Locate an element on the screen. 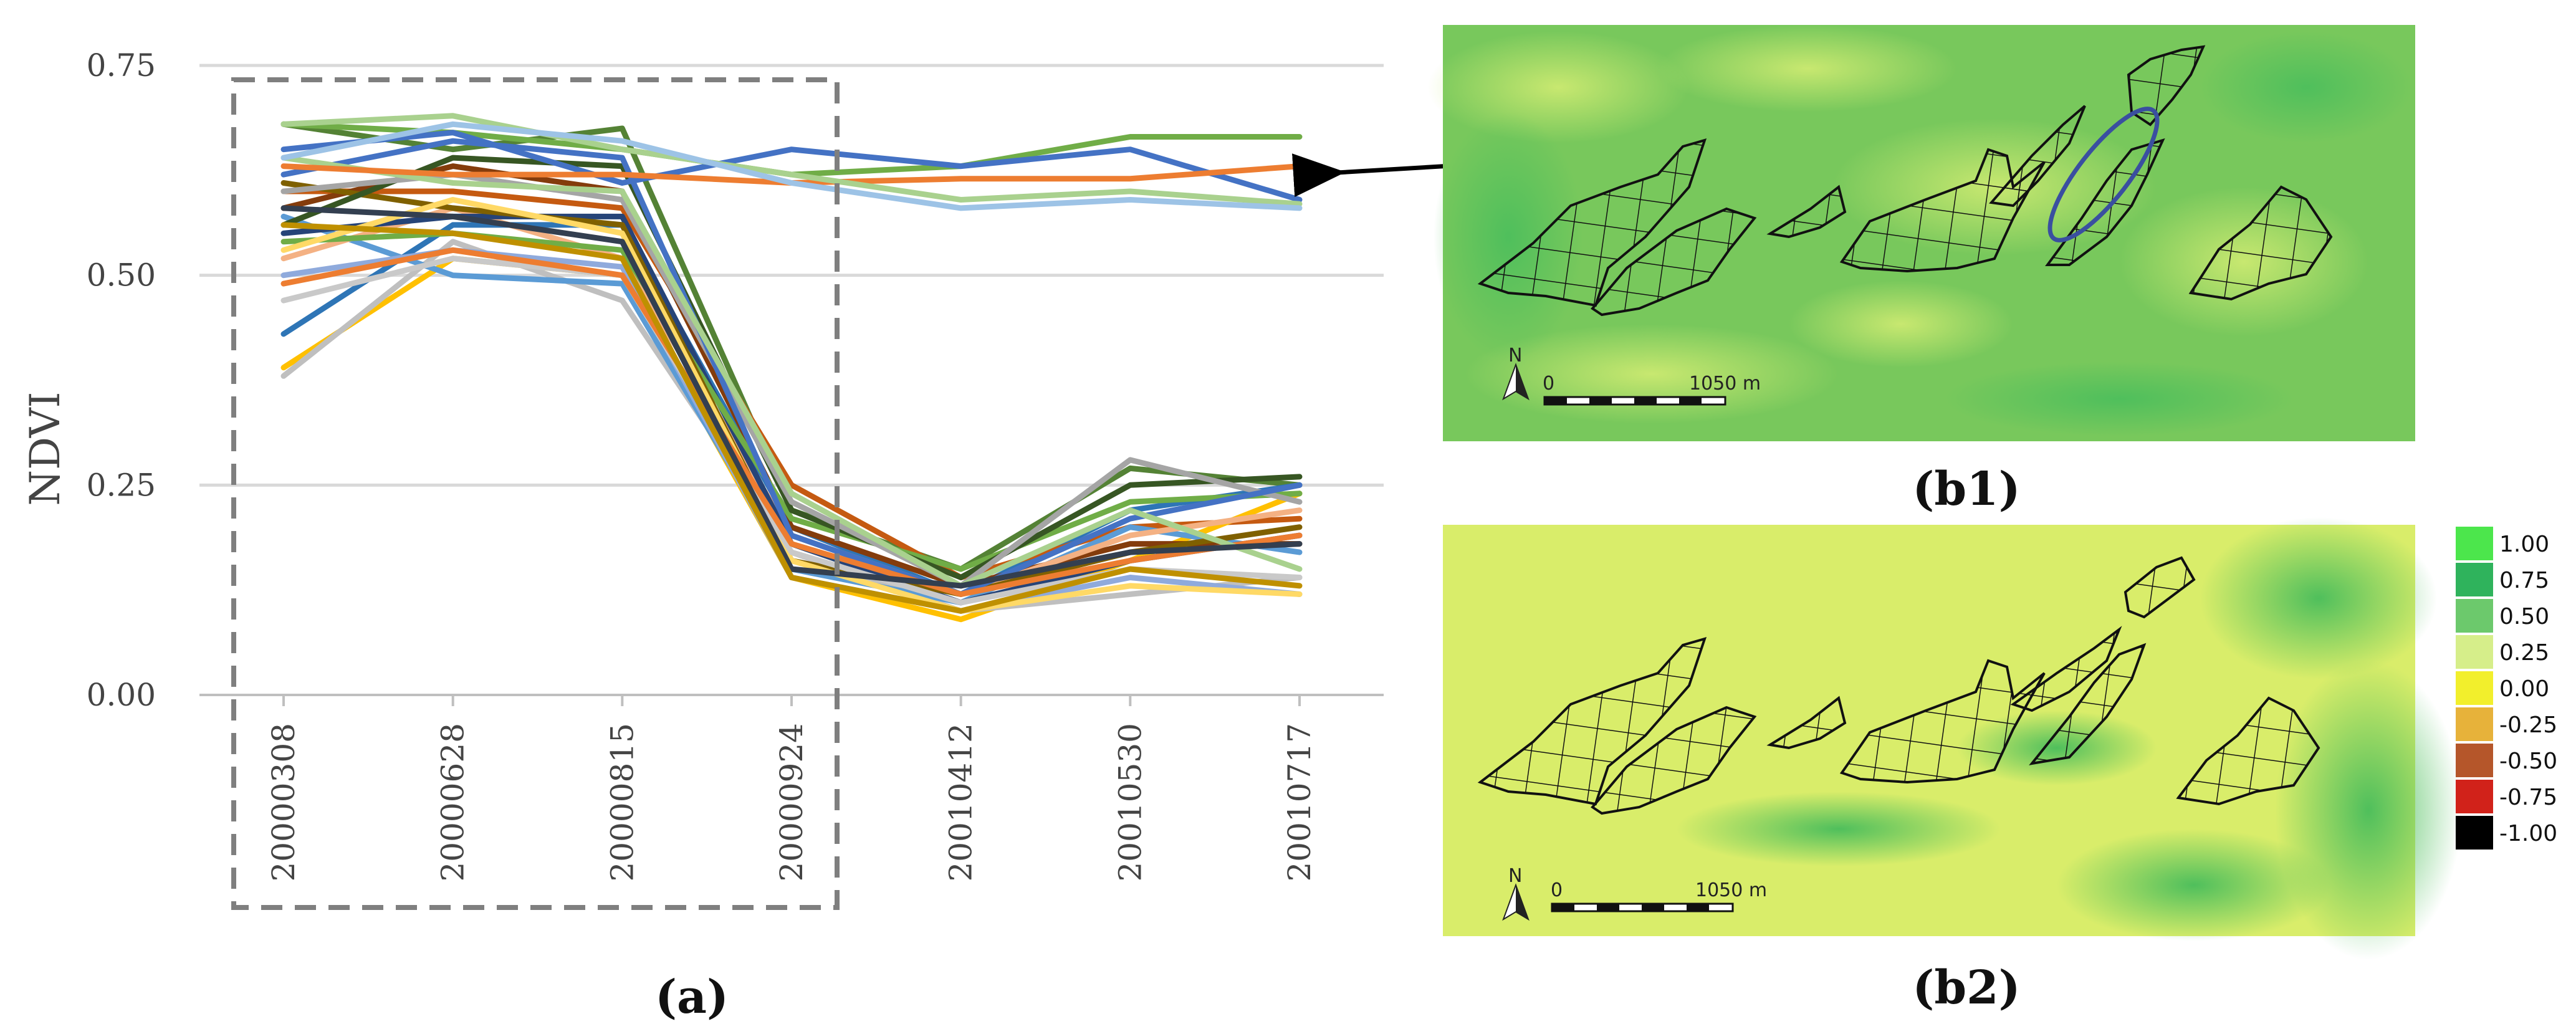 The image size is (2576, 1034). map-b1-north-arrow: N is located at coordinates (1516, 373).